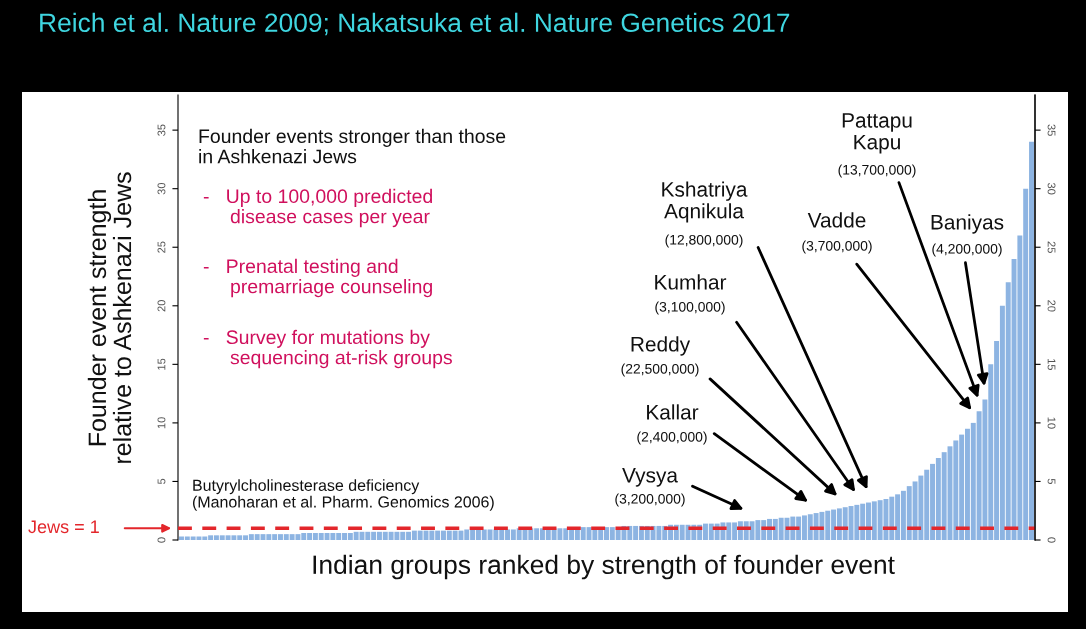 Image resolution: width=1086 pixels, height=629 pixels. Describe the element at coordinates (877, 133) in the screenshot. I see `annotation: Pattapu Kapu` at that location.